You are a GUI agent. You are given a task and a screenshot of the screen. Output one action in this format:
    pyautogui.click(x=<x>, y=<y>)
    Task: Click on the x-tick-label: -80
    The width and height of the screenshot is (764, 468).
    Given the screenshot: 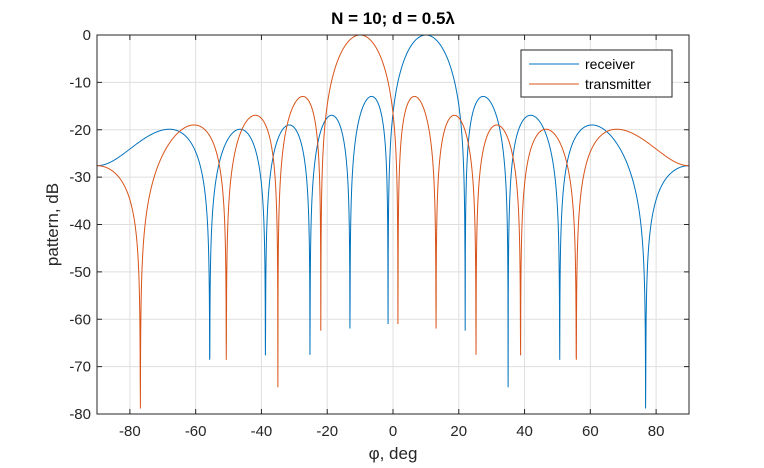 What is the action you would take?
    pyautogui.click(x=130, y=431)
    